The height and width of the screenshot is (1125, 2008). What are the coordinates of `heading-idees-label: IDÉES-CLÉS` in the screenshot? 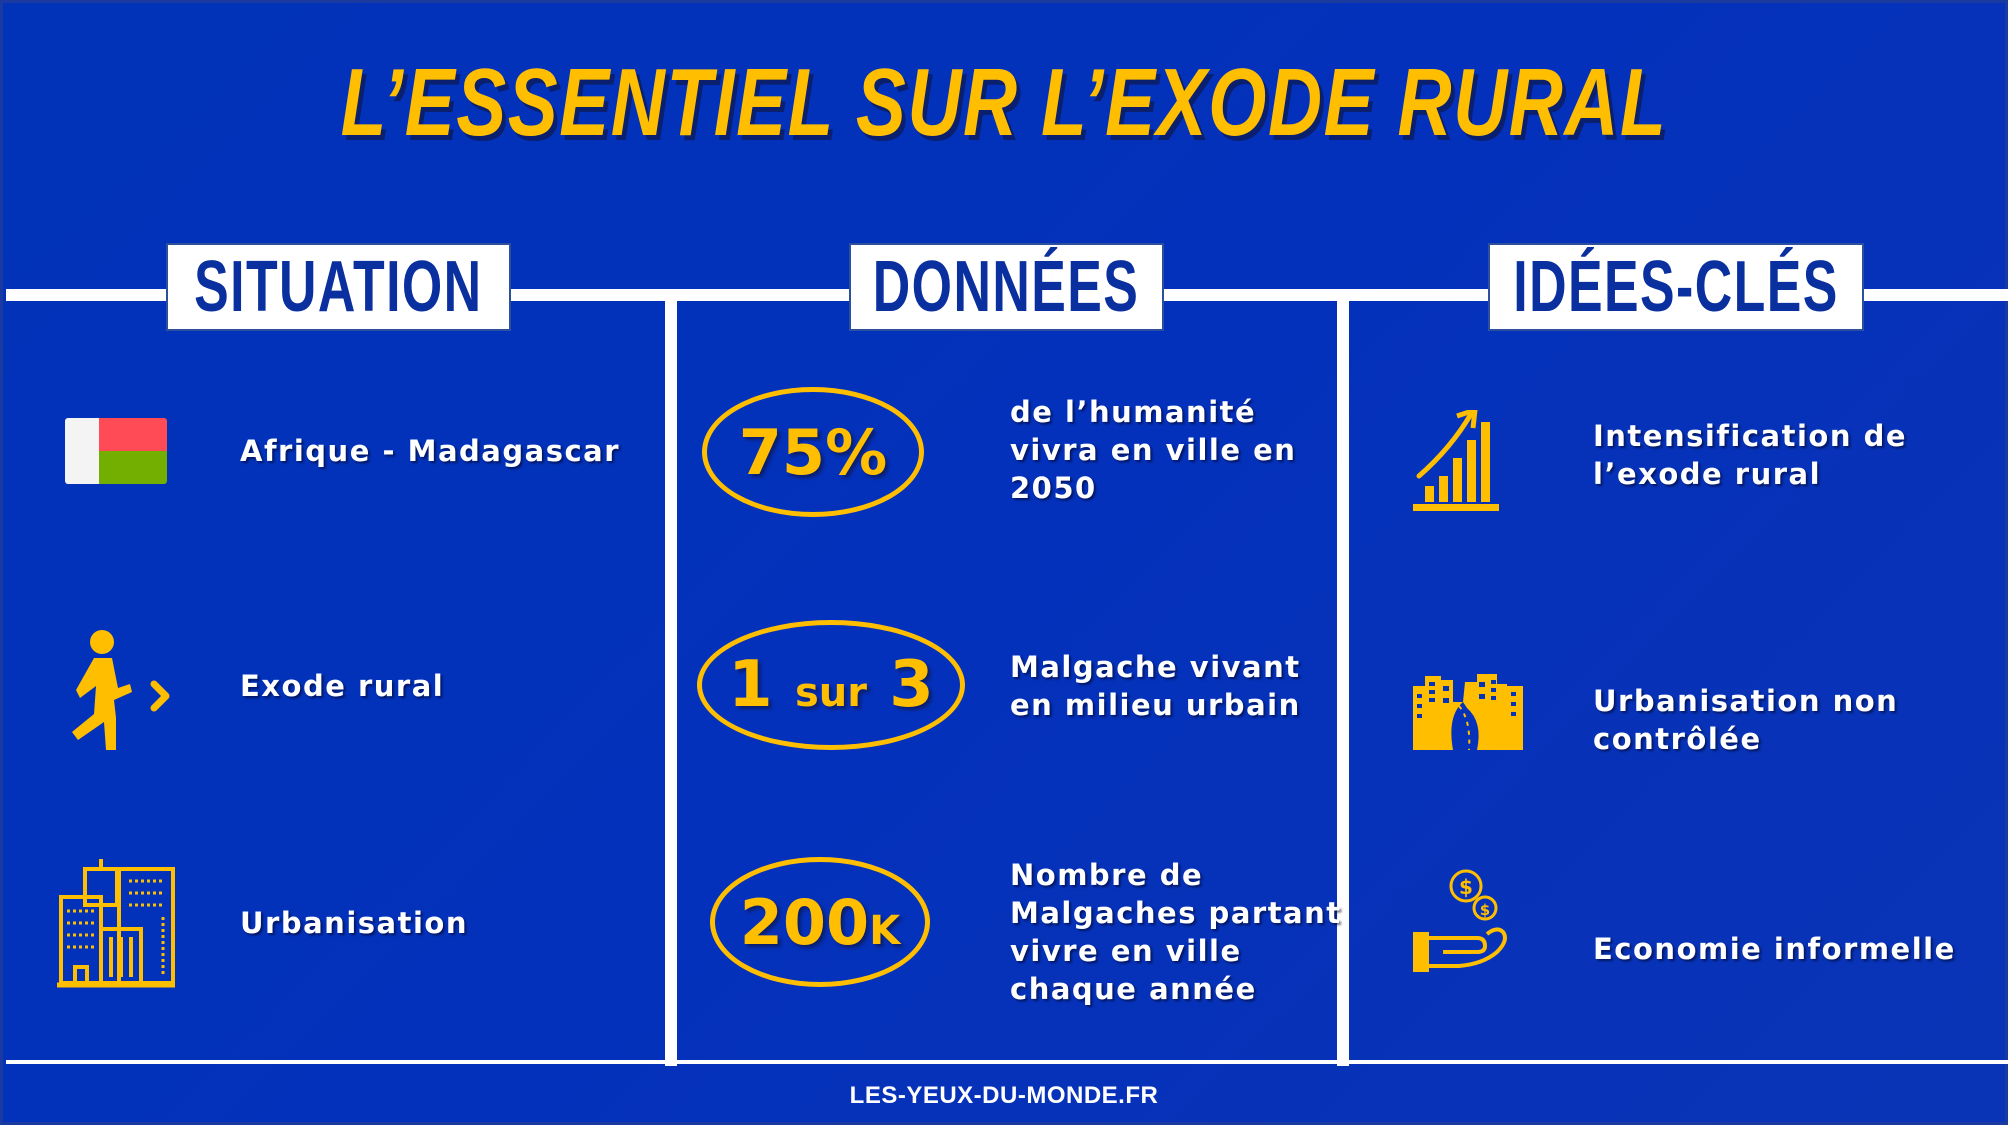 It's located at (1676, 287).